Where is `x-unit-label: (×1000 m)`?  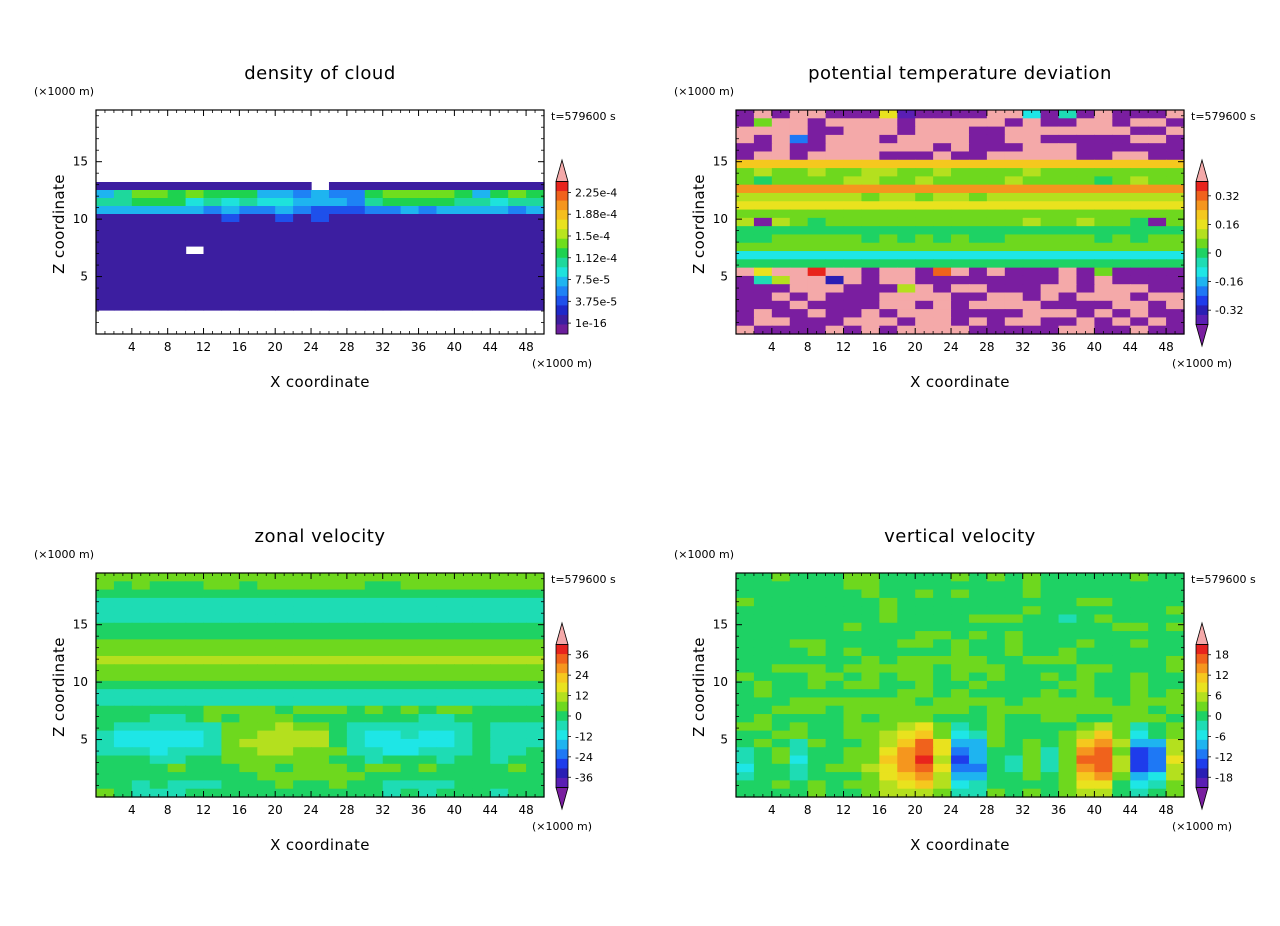 x-unit-label: (×1000 m) is located at coordinates (1202, 363).